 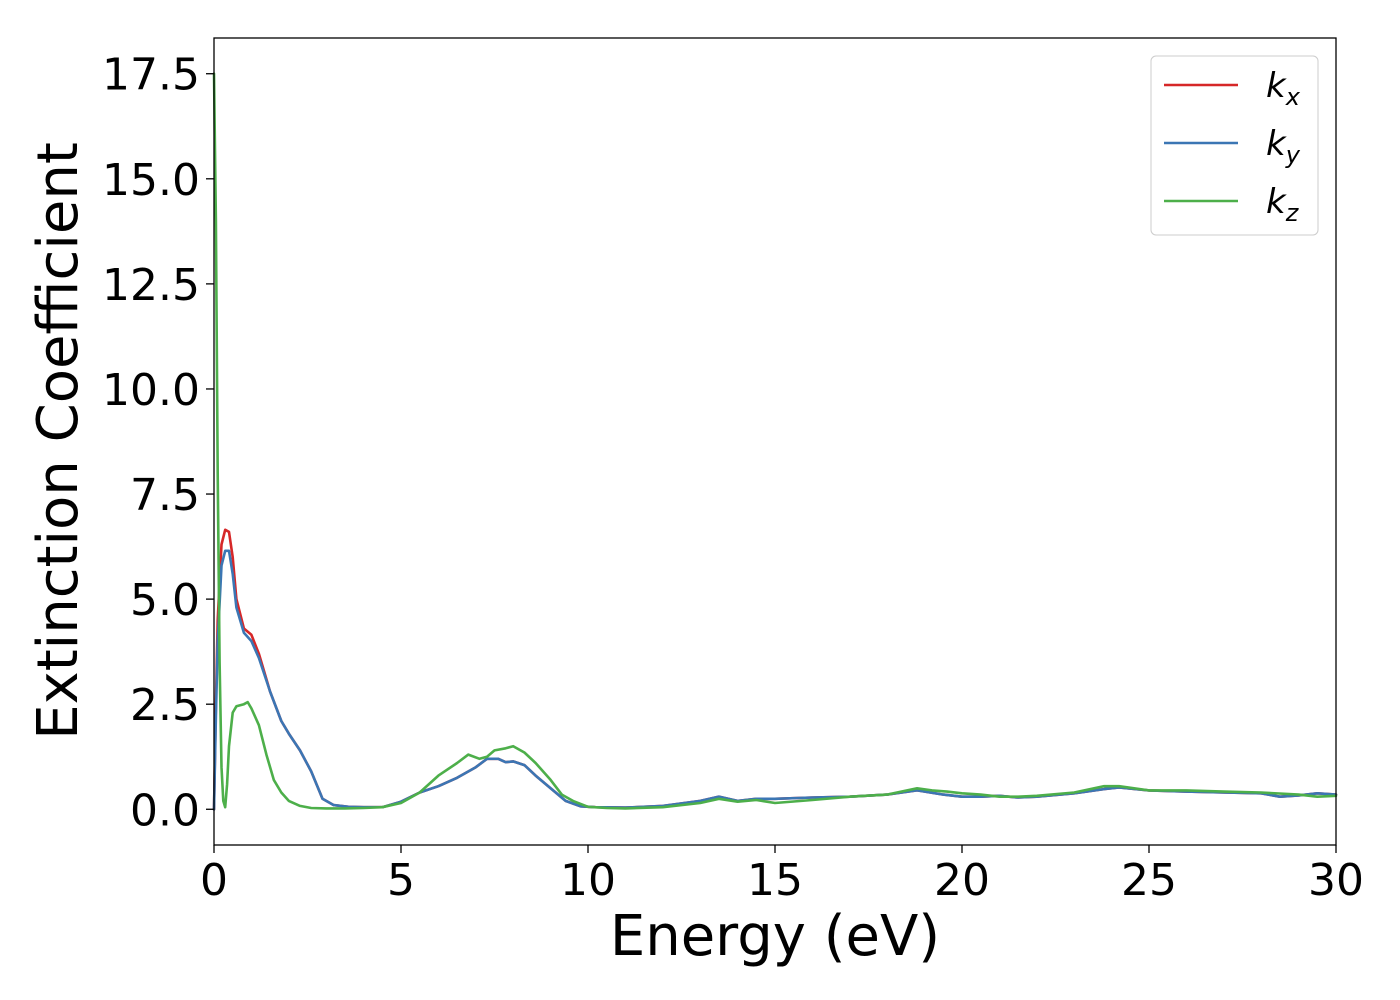 What do you see at coordinates (1293, 97) in the screenshot?
I see `legend-label-subscript: x` at bounding box center [1293, 97].